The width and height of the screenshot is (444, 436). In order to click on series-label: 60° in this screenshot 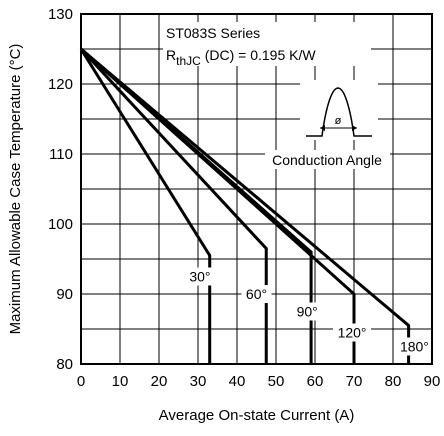, I will do `click(256, 294)`.